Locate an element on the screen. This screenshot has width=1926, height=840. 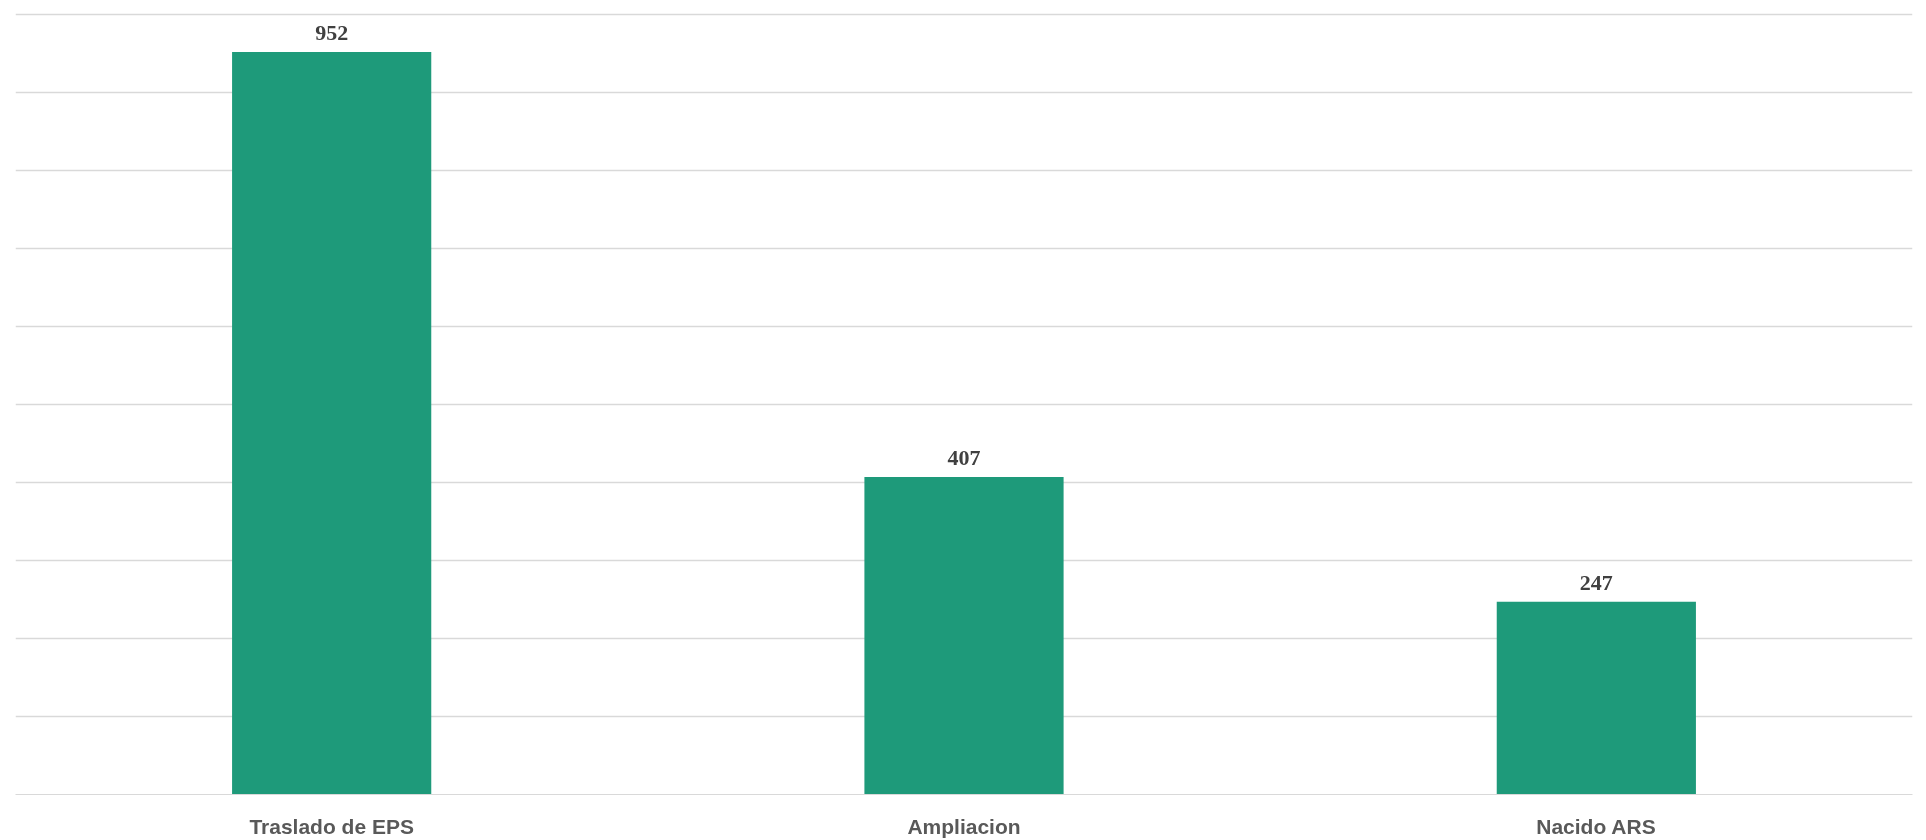
x-tick-label: Traslado de EPS is located at coordinates (331, 826).